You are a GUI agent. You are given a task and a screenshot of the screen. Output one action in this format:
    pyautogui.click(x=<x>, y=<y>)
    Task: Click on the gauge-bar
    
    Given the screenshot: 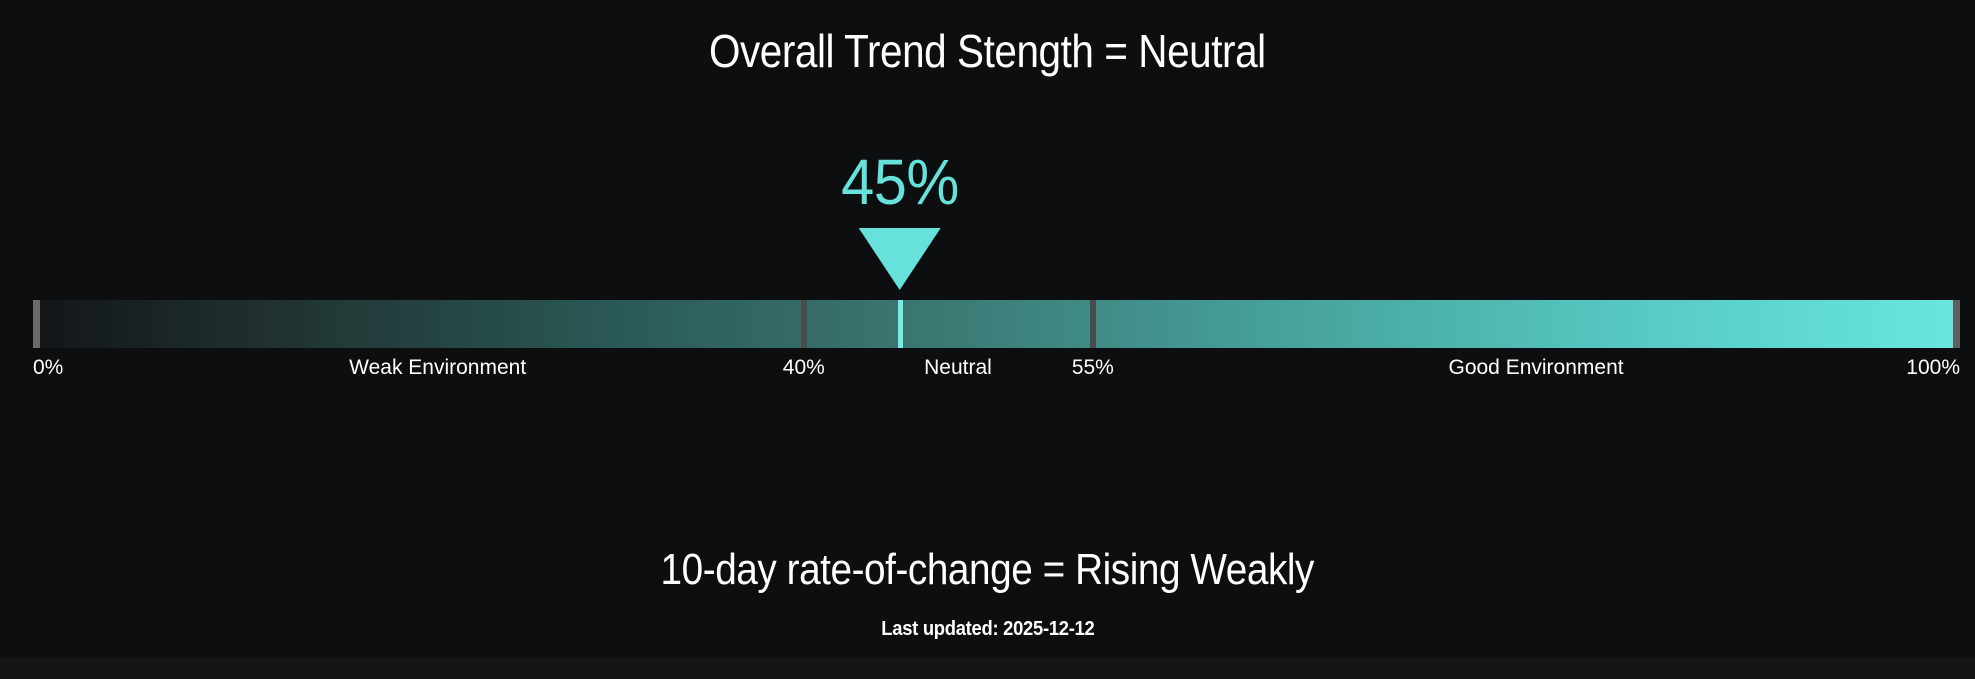 What is the action you would take?
    pyautogui.click(x=996, y=324)
    